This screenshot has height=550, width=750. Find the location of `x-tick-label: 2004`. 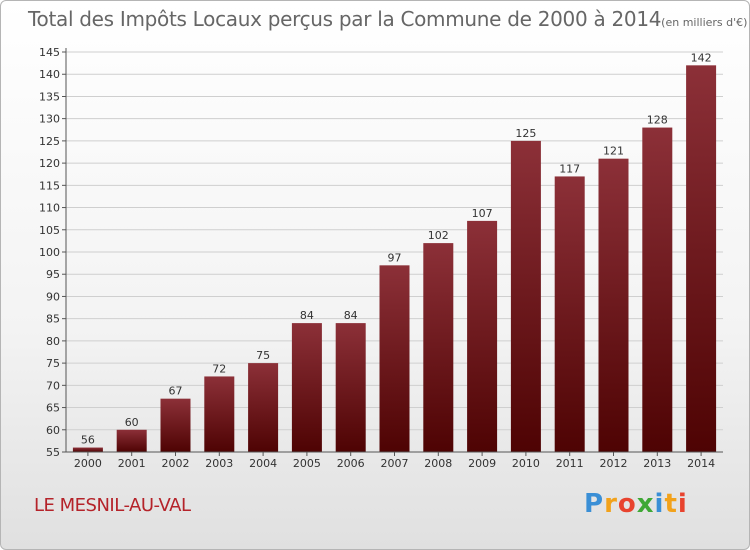

x-tick-label: 2004 is located at coordinates (263, 463).